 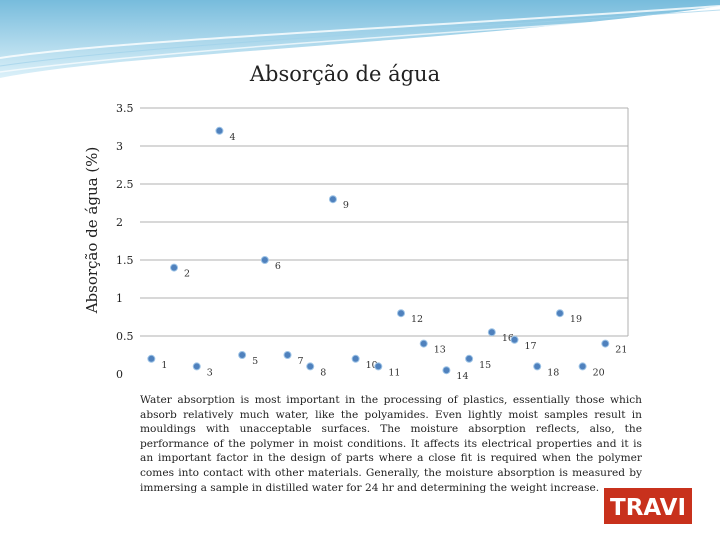 What do you see at coordinates (508, 338) in the screenshot?
I see `data-point-label: 16` at bounding box center [508, 338].